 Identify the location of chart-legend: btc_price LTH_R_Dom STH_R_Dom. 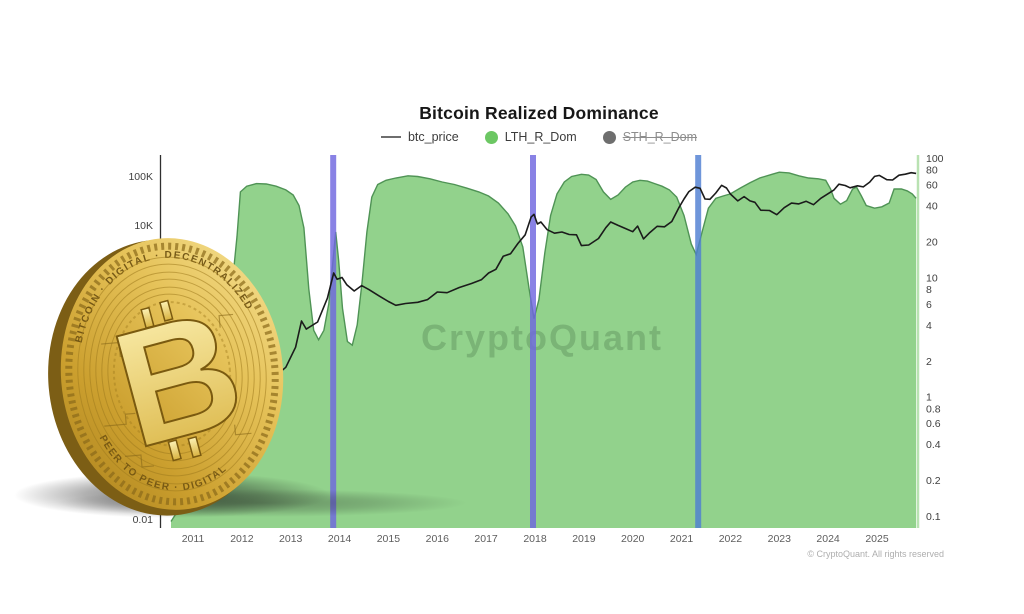
(539, 137).